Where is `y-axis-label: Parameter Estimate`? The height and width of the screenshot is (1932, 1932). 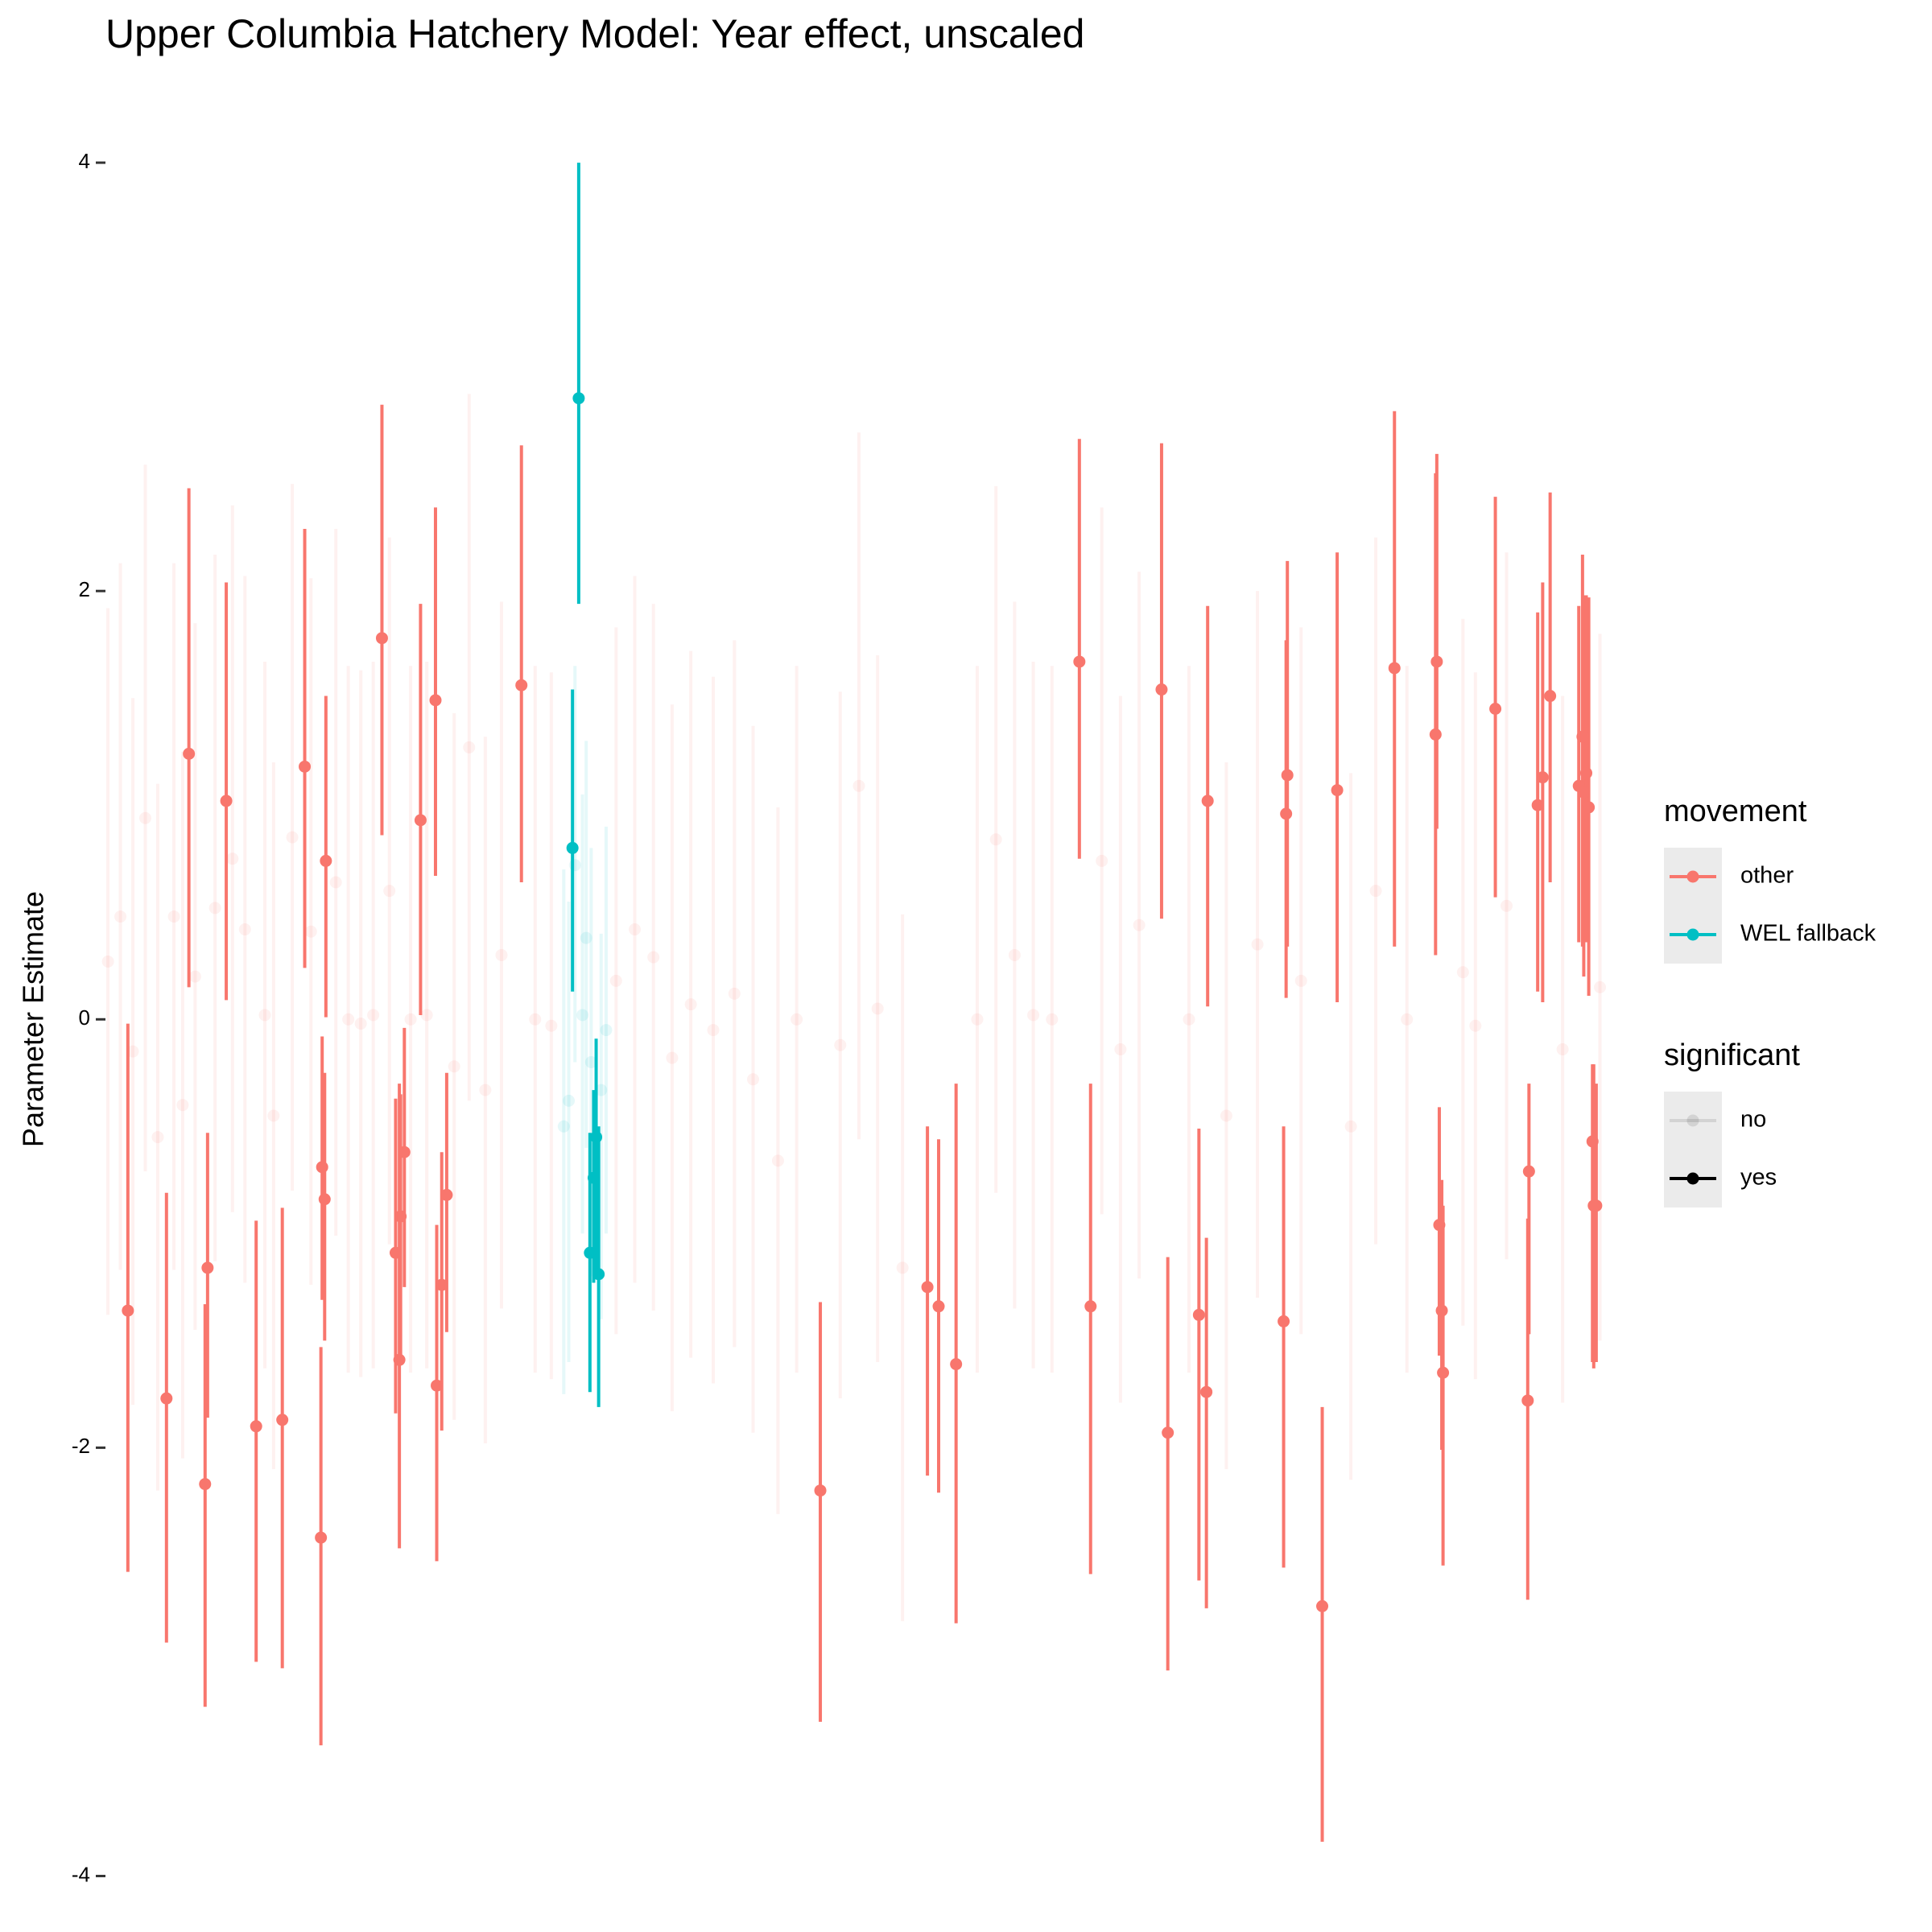 y-axis-label: Parameter Estimate is located at coordinates (33, 1019).